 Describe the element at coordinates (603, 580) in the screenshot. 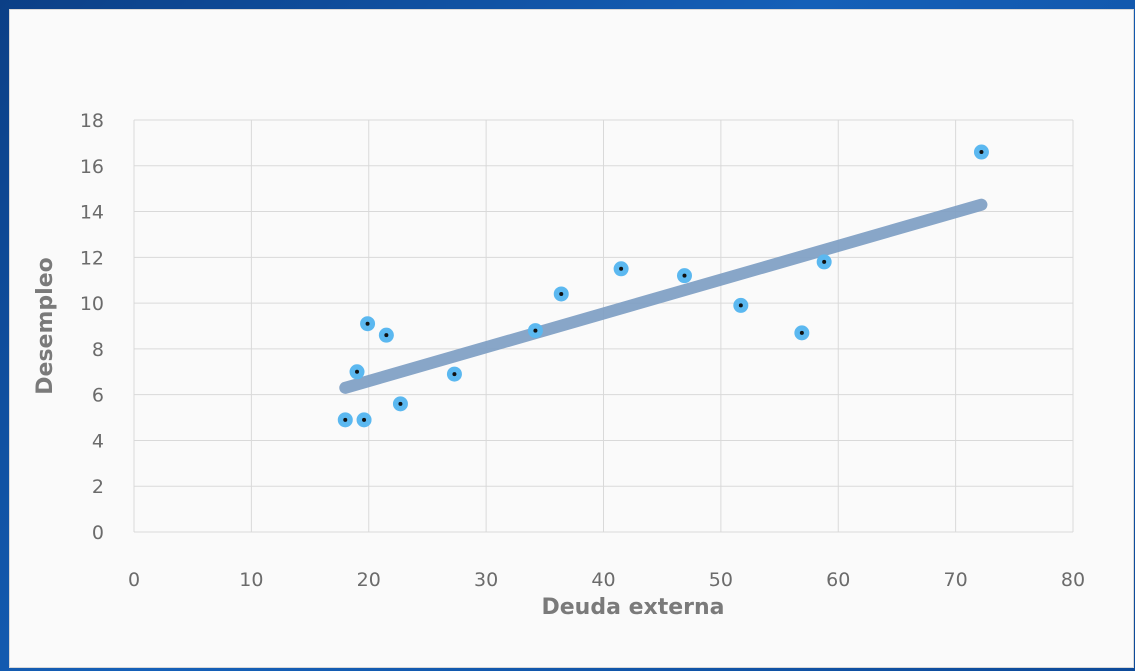

I see `x-tick-label: 40` at that location.